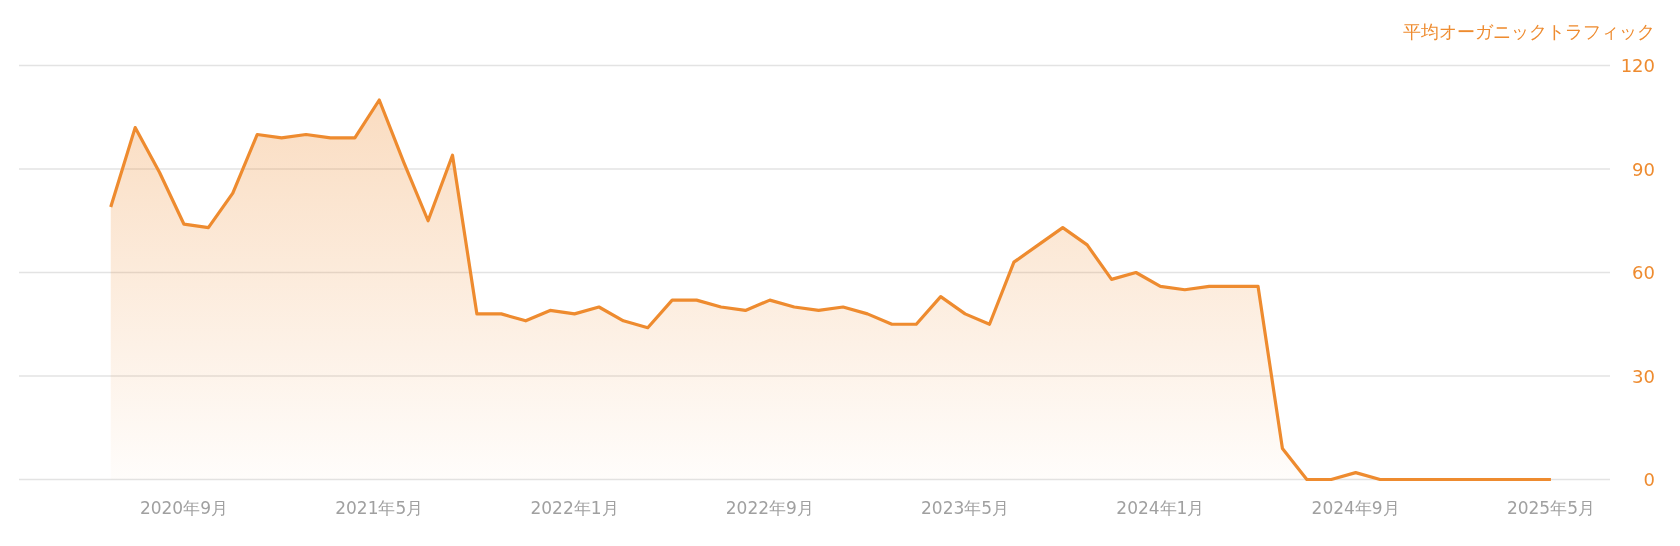 Image resolution: width=1680 pixels, height=546 pixels. I want to click on x-tick-label: 2024年1月, so click(1160, 508).